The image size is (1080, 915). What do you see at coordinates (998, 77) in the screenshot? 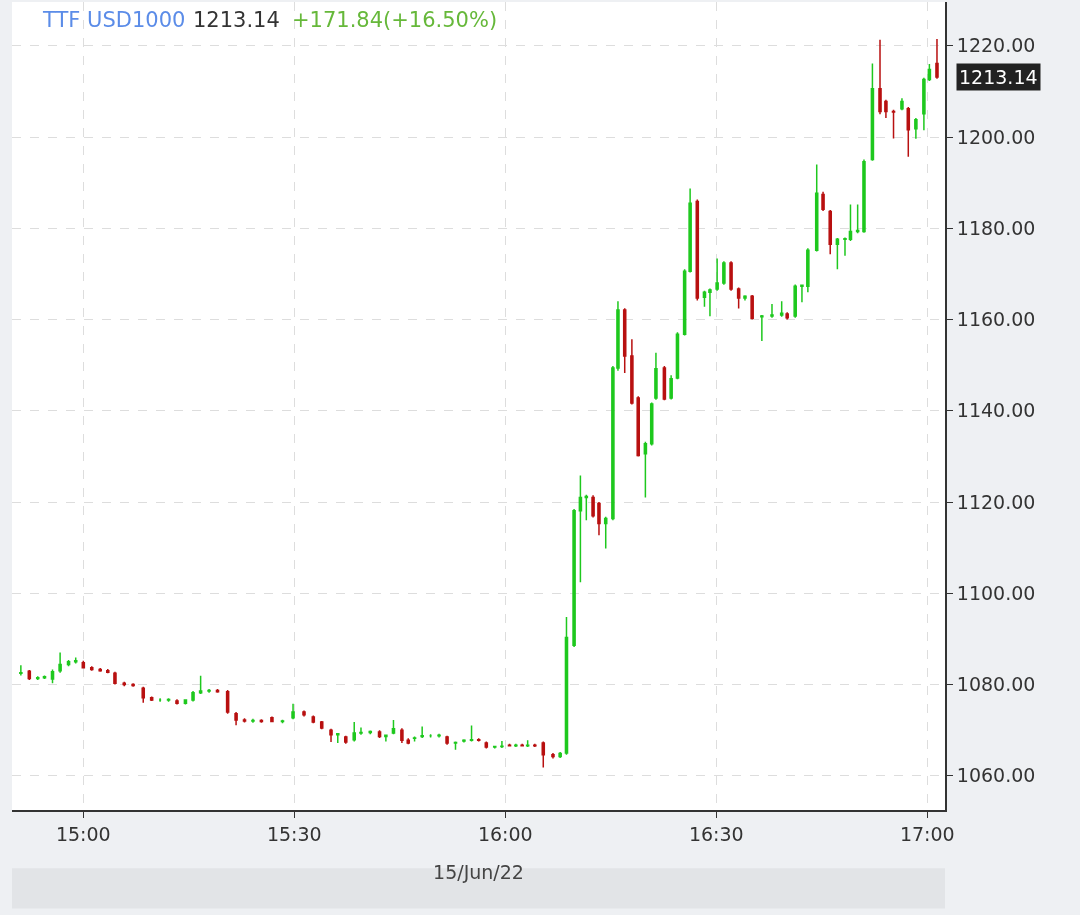
I see `text: 1213.14` at bounding box center [998, 77].